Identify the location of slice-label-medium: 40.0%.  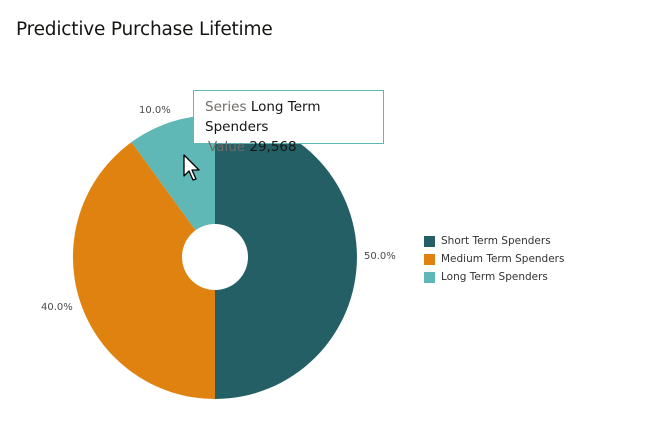
(57, 307).